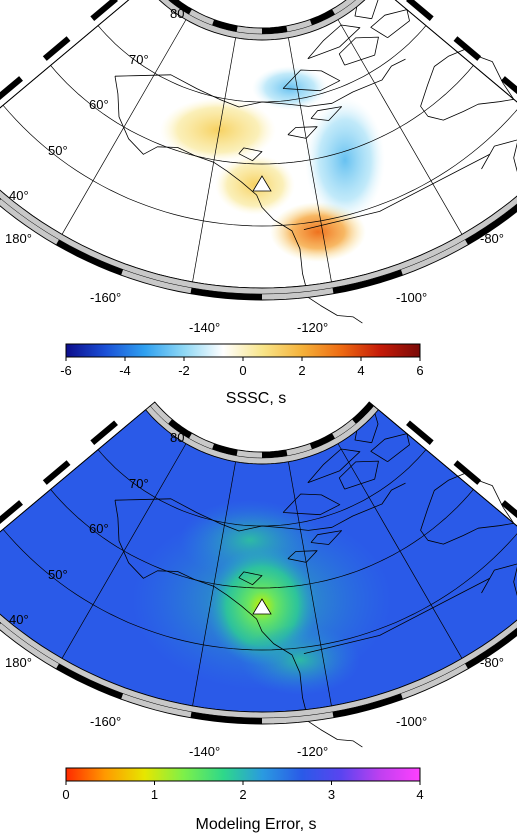 The image size is (517, 837). What do you see at coordinates (243, 774) in the screenshot?
I see `error-colorbar-gradient` at bounding box center [243, 774].